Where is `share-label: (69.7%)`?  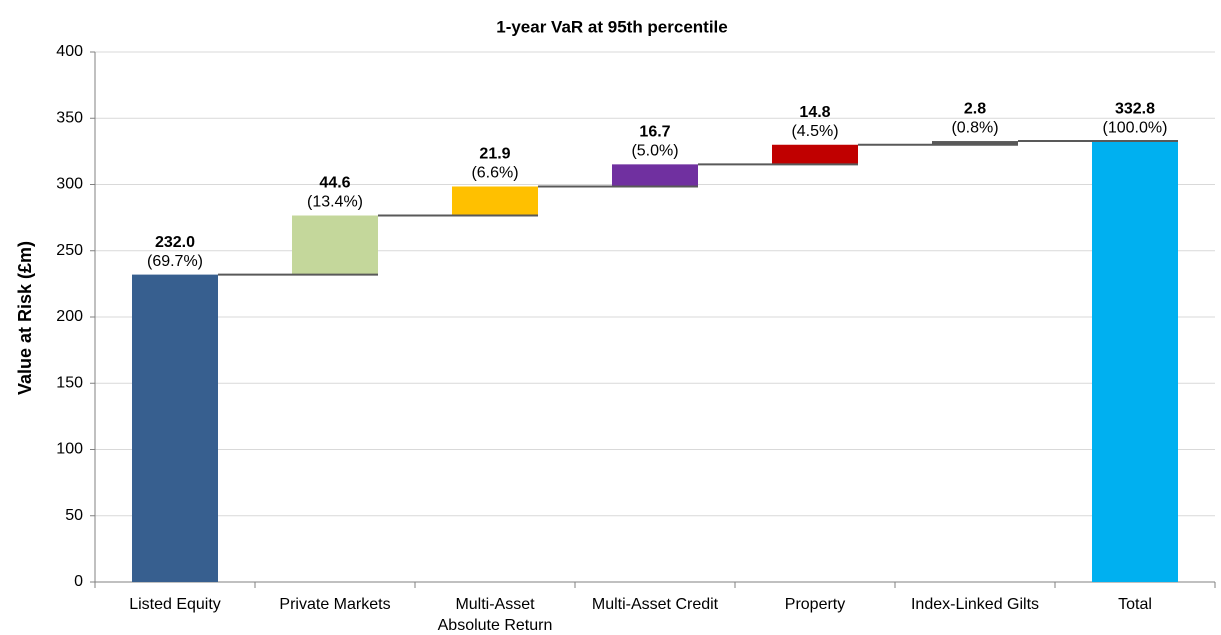
share-label: (69.7%) is located at coordinates (175, 261).